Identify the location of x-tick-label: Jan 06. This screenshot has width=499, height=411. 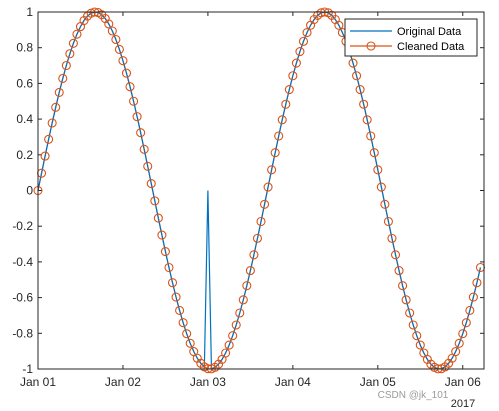
(463, 382).